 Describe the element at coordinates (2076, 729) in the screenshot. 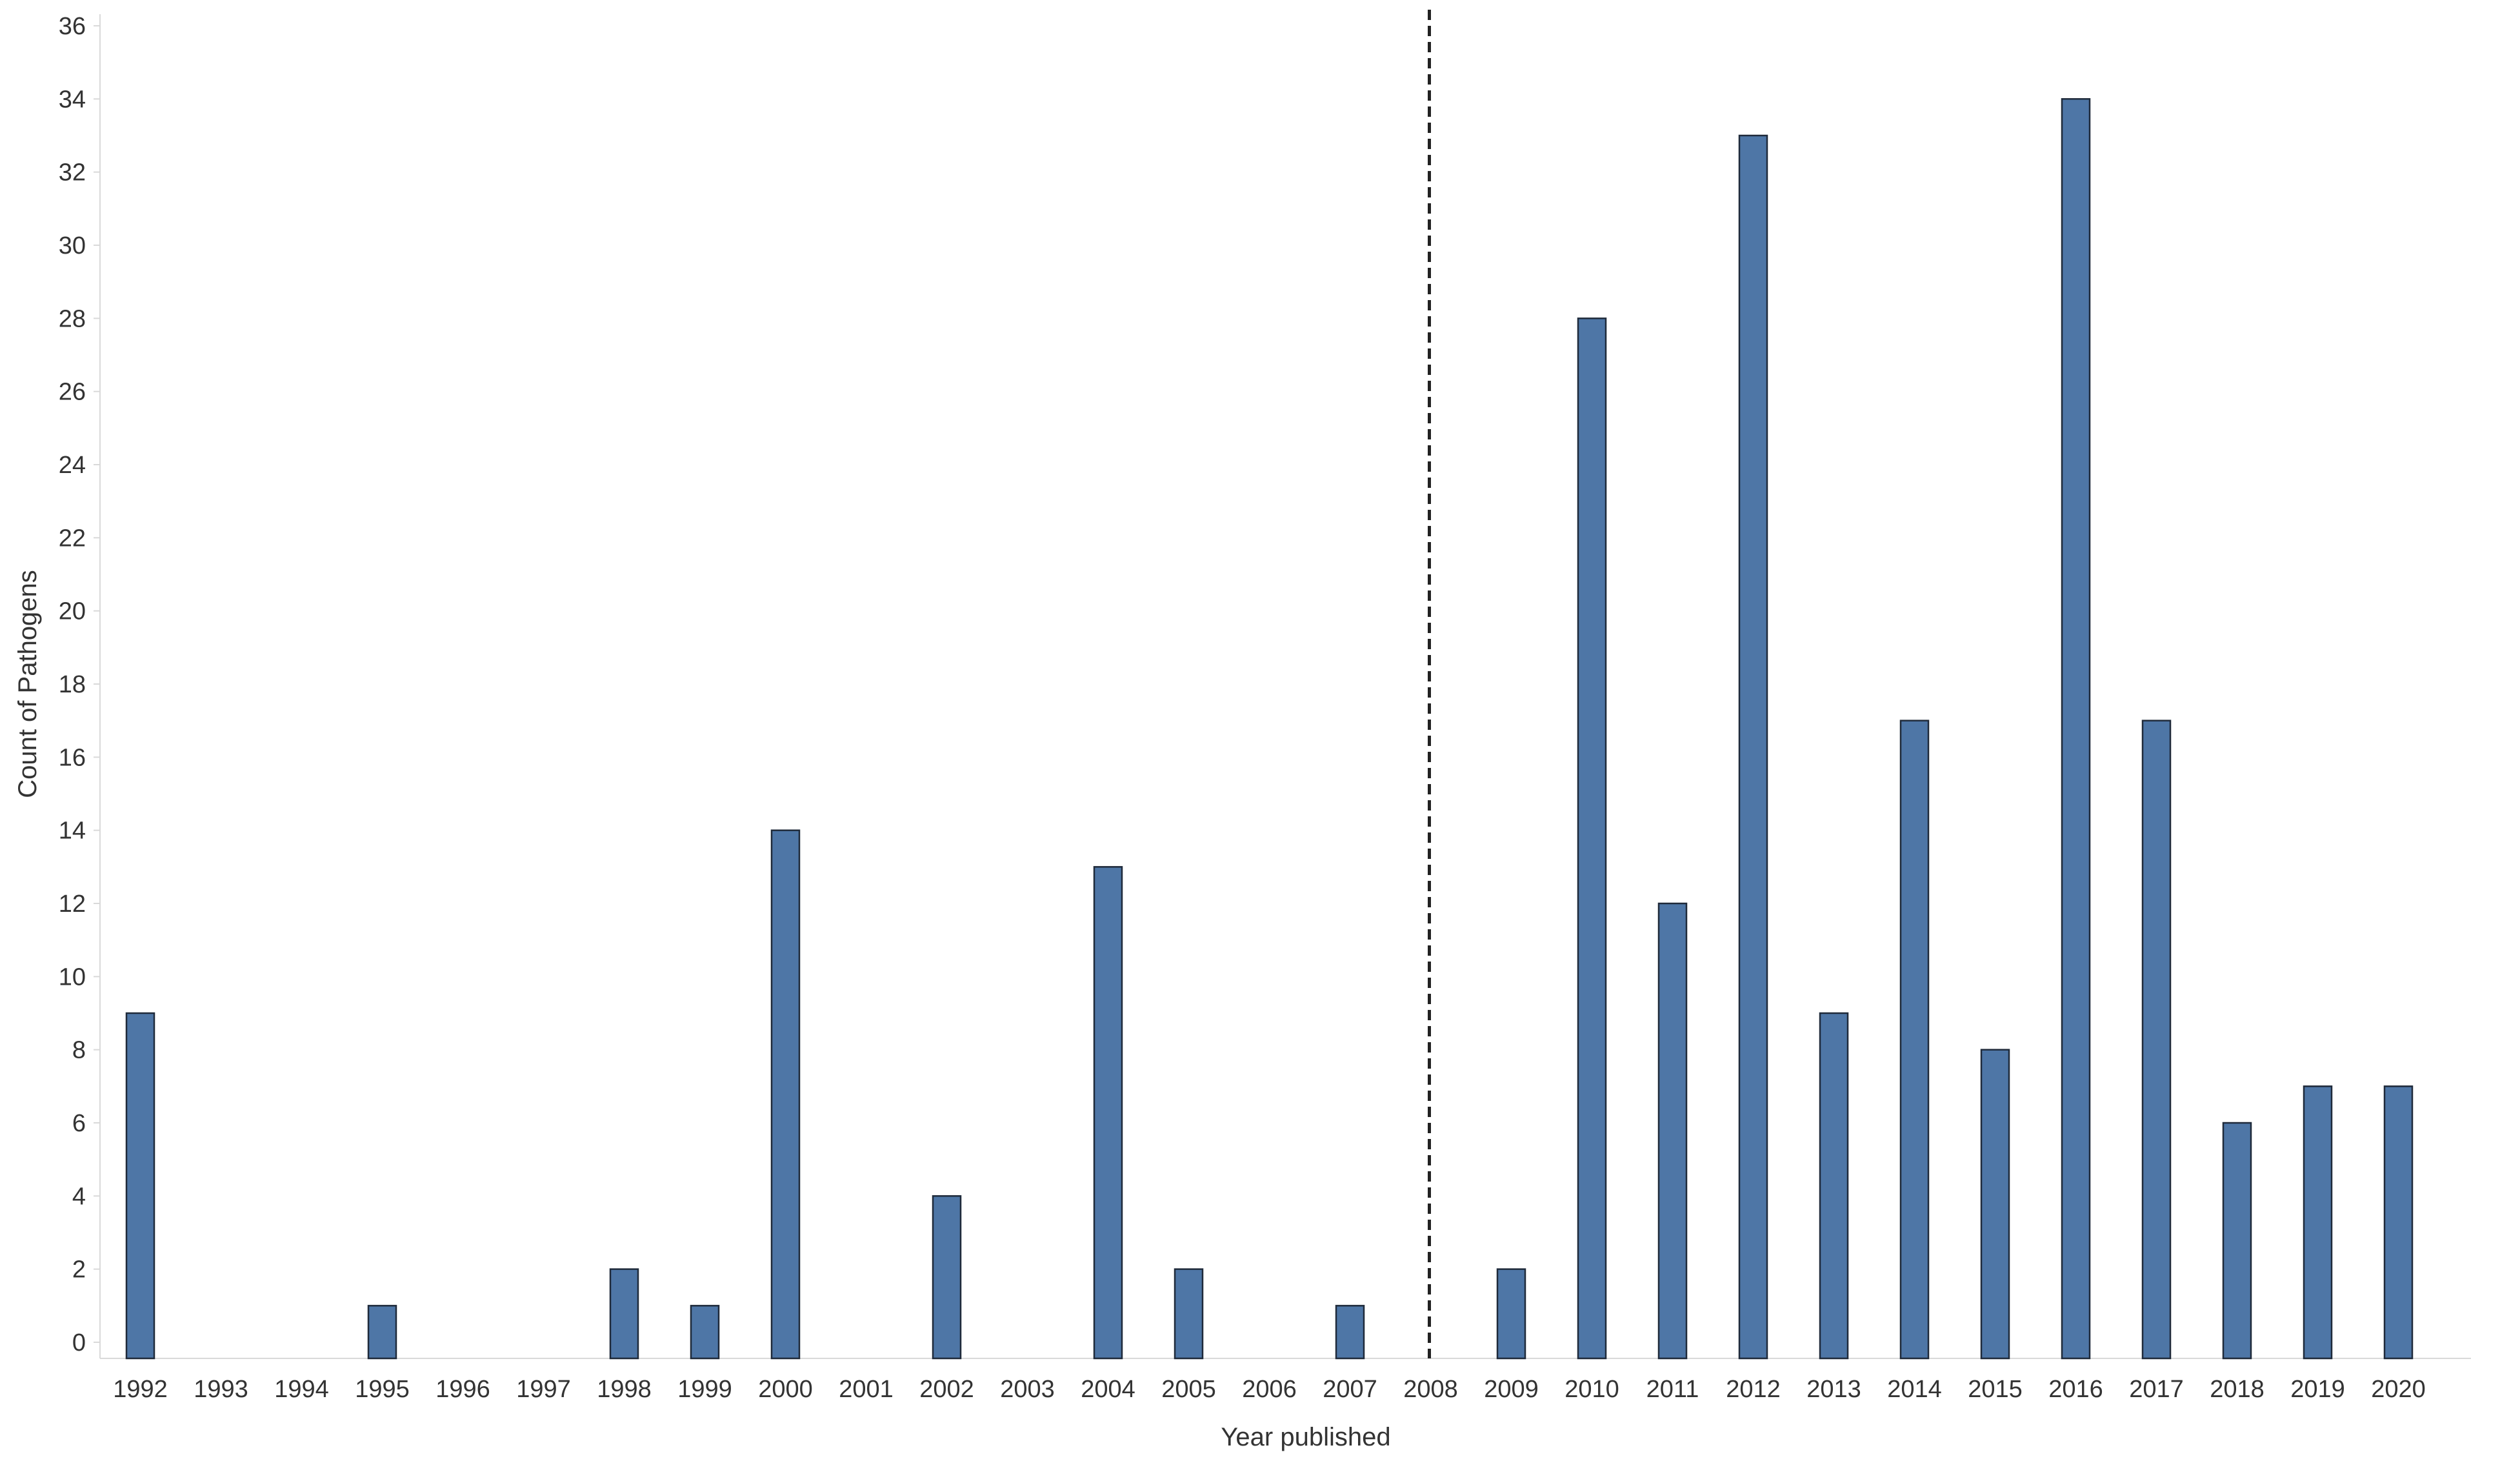

I see `bar-2016` at that location.